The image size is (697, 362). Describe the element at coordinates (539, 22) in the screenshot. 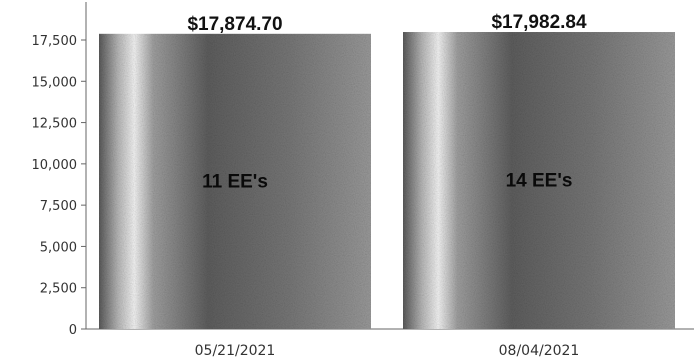

I see `bar-value-label: $17,982.84` at that location.